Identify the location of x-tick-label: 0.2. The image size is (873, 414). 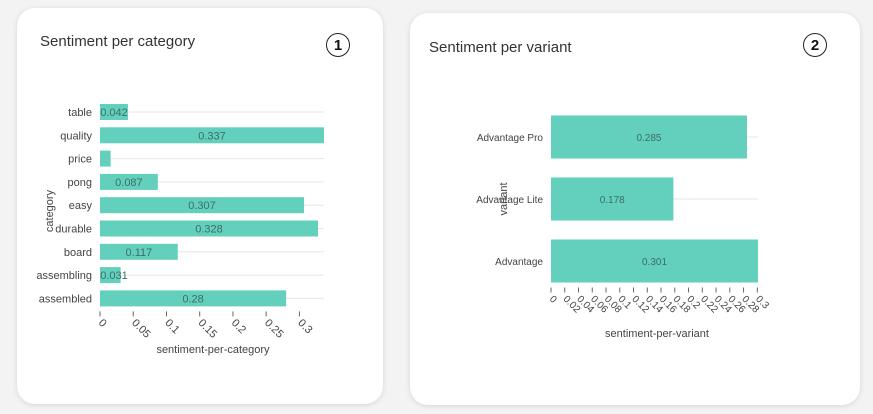
(238, 326).